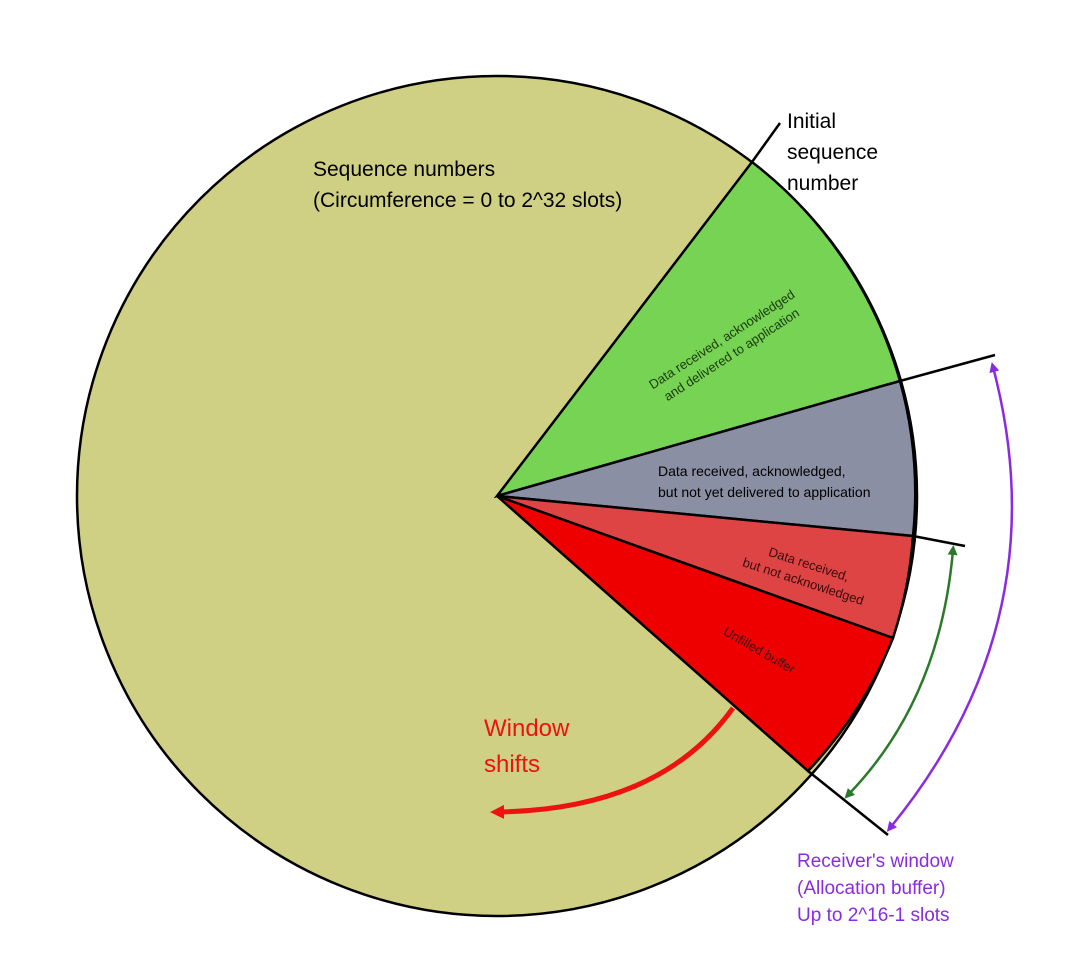 The height and width of the screenshot is (965, 1067). What do you see at coordinates (939, 541) in the screenshot?
I see `ack-start-line` at bounding box center [939, 541].